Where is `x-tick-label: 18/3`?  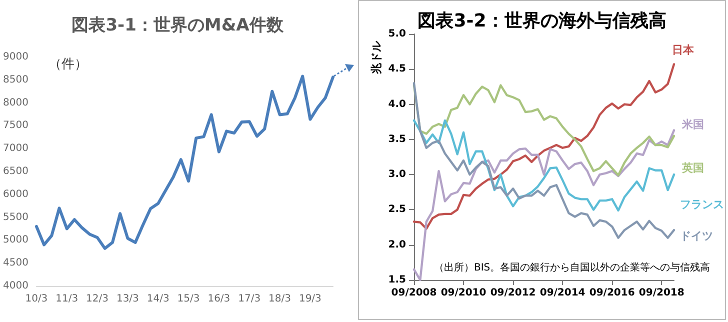
x-tick-label: 18/3 is located at coordinates (280, 299).